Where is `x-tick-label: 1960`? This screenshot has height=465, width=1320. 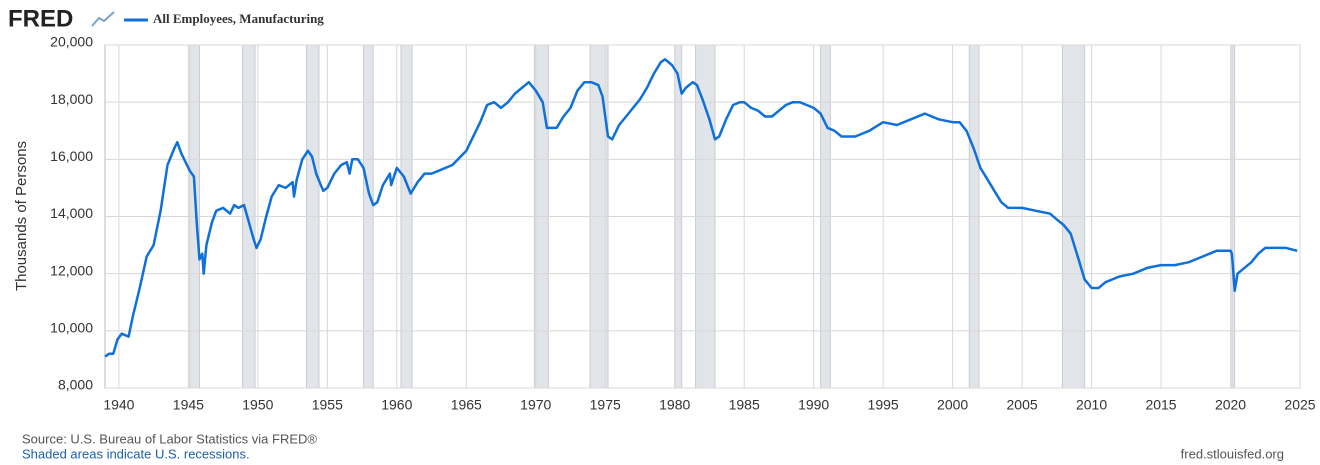
x-tick-label: 1960 is located at coordinates (396, 405).